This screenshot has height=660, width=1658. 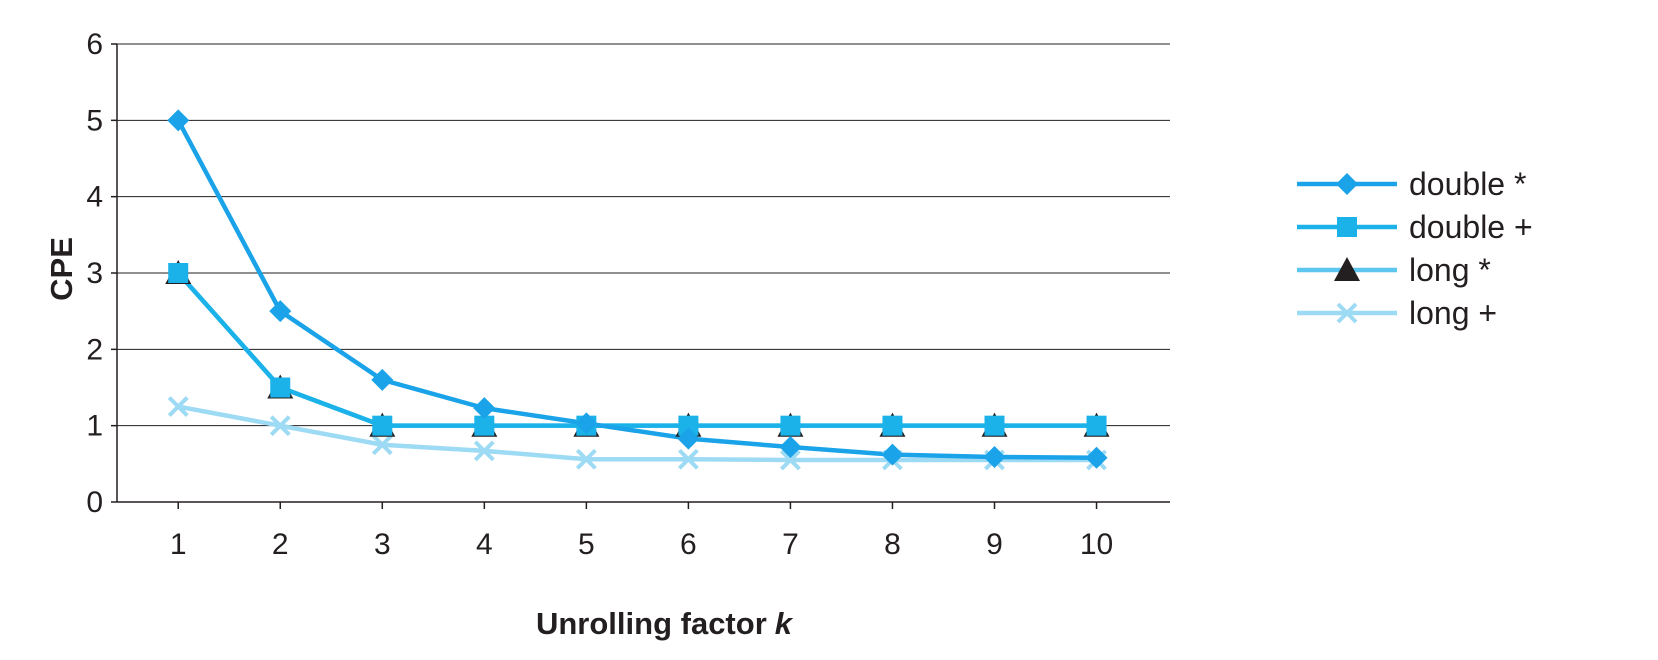 What do you see at coordinates (382, 544) in the screenshot?
I see `x-tick-label: 3` at bounding box center [382, 544].